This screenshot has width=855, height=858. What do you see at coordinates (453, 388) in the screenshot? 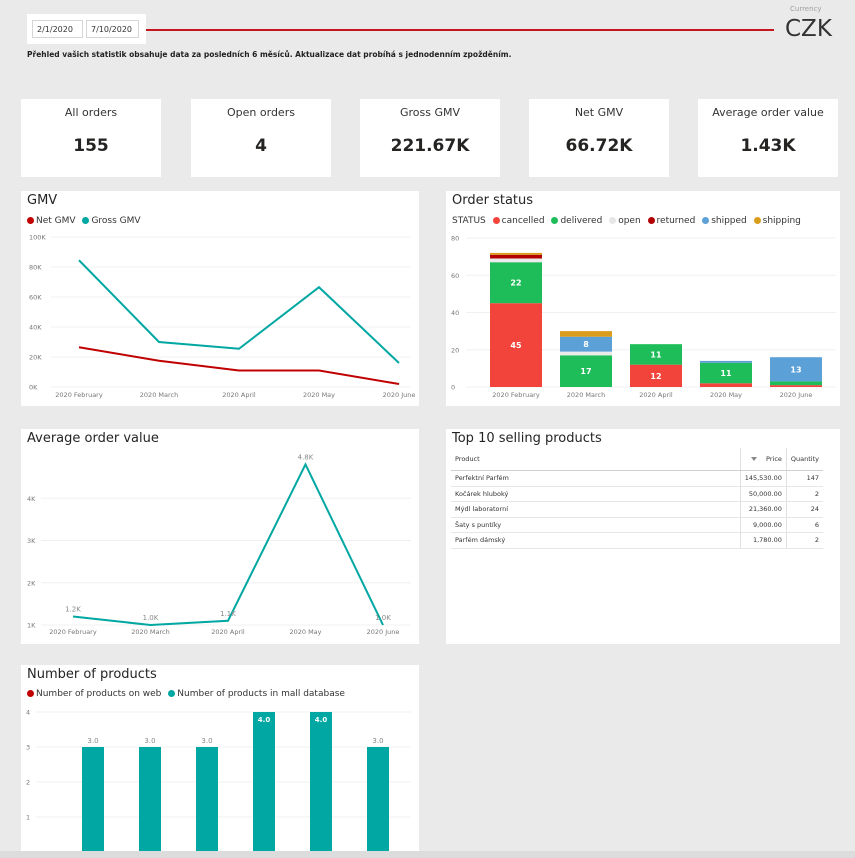
I see `y-tick-label: 0` at bounding box center [453, 388].